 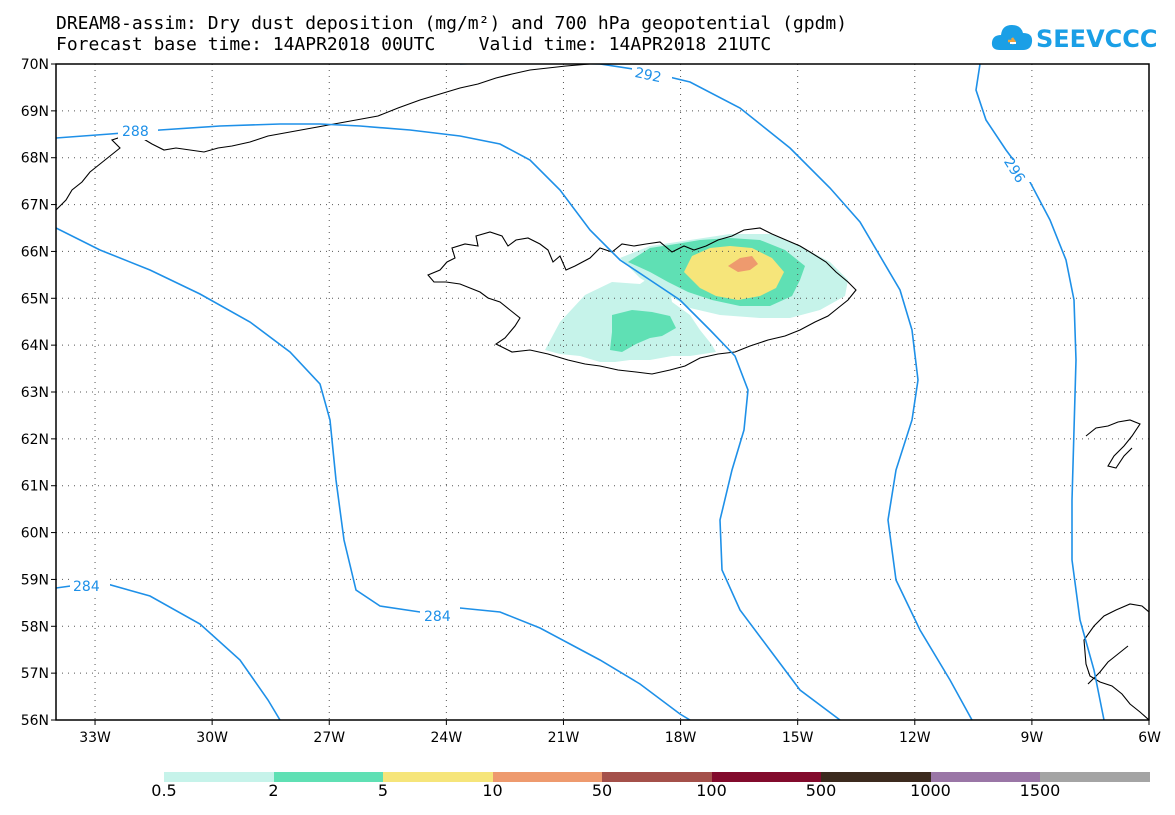 What do you see at coordinates (35, 346) in the screenshot?
I see `lat-label: 64N` at bounding box center [35, 346].